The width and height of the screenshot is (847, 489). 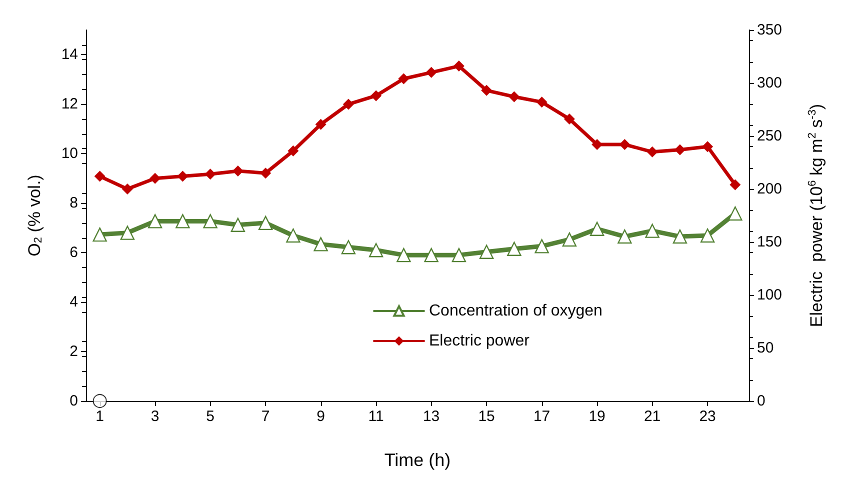 What do you see at coordinates (74, 401) in the screenshot?
I see `y-tick-label: 0` at bounding box center [74, 401].